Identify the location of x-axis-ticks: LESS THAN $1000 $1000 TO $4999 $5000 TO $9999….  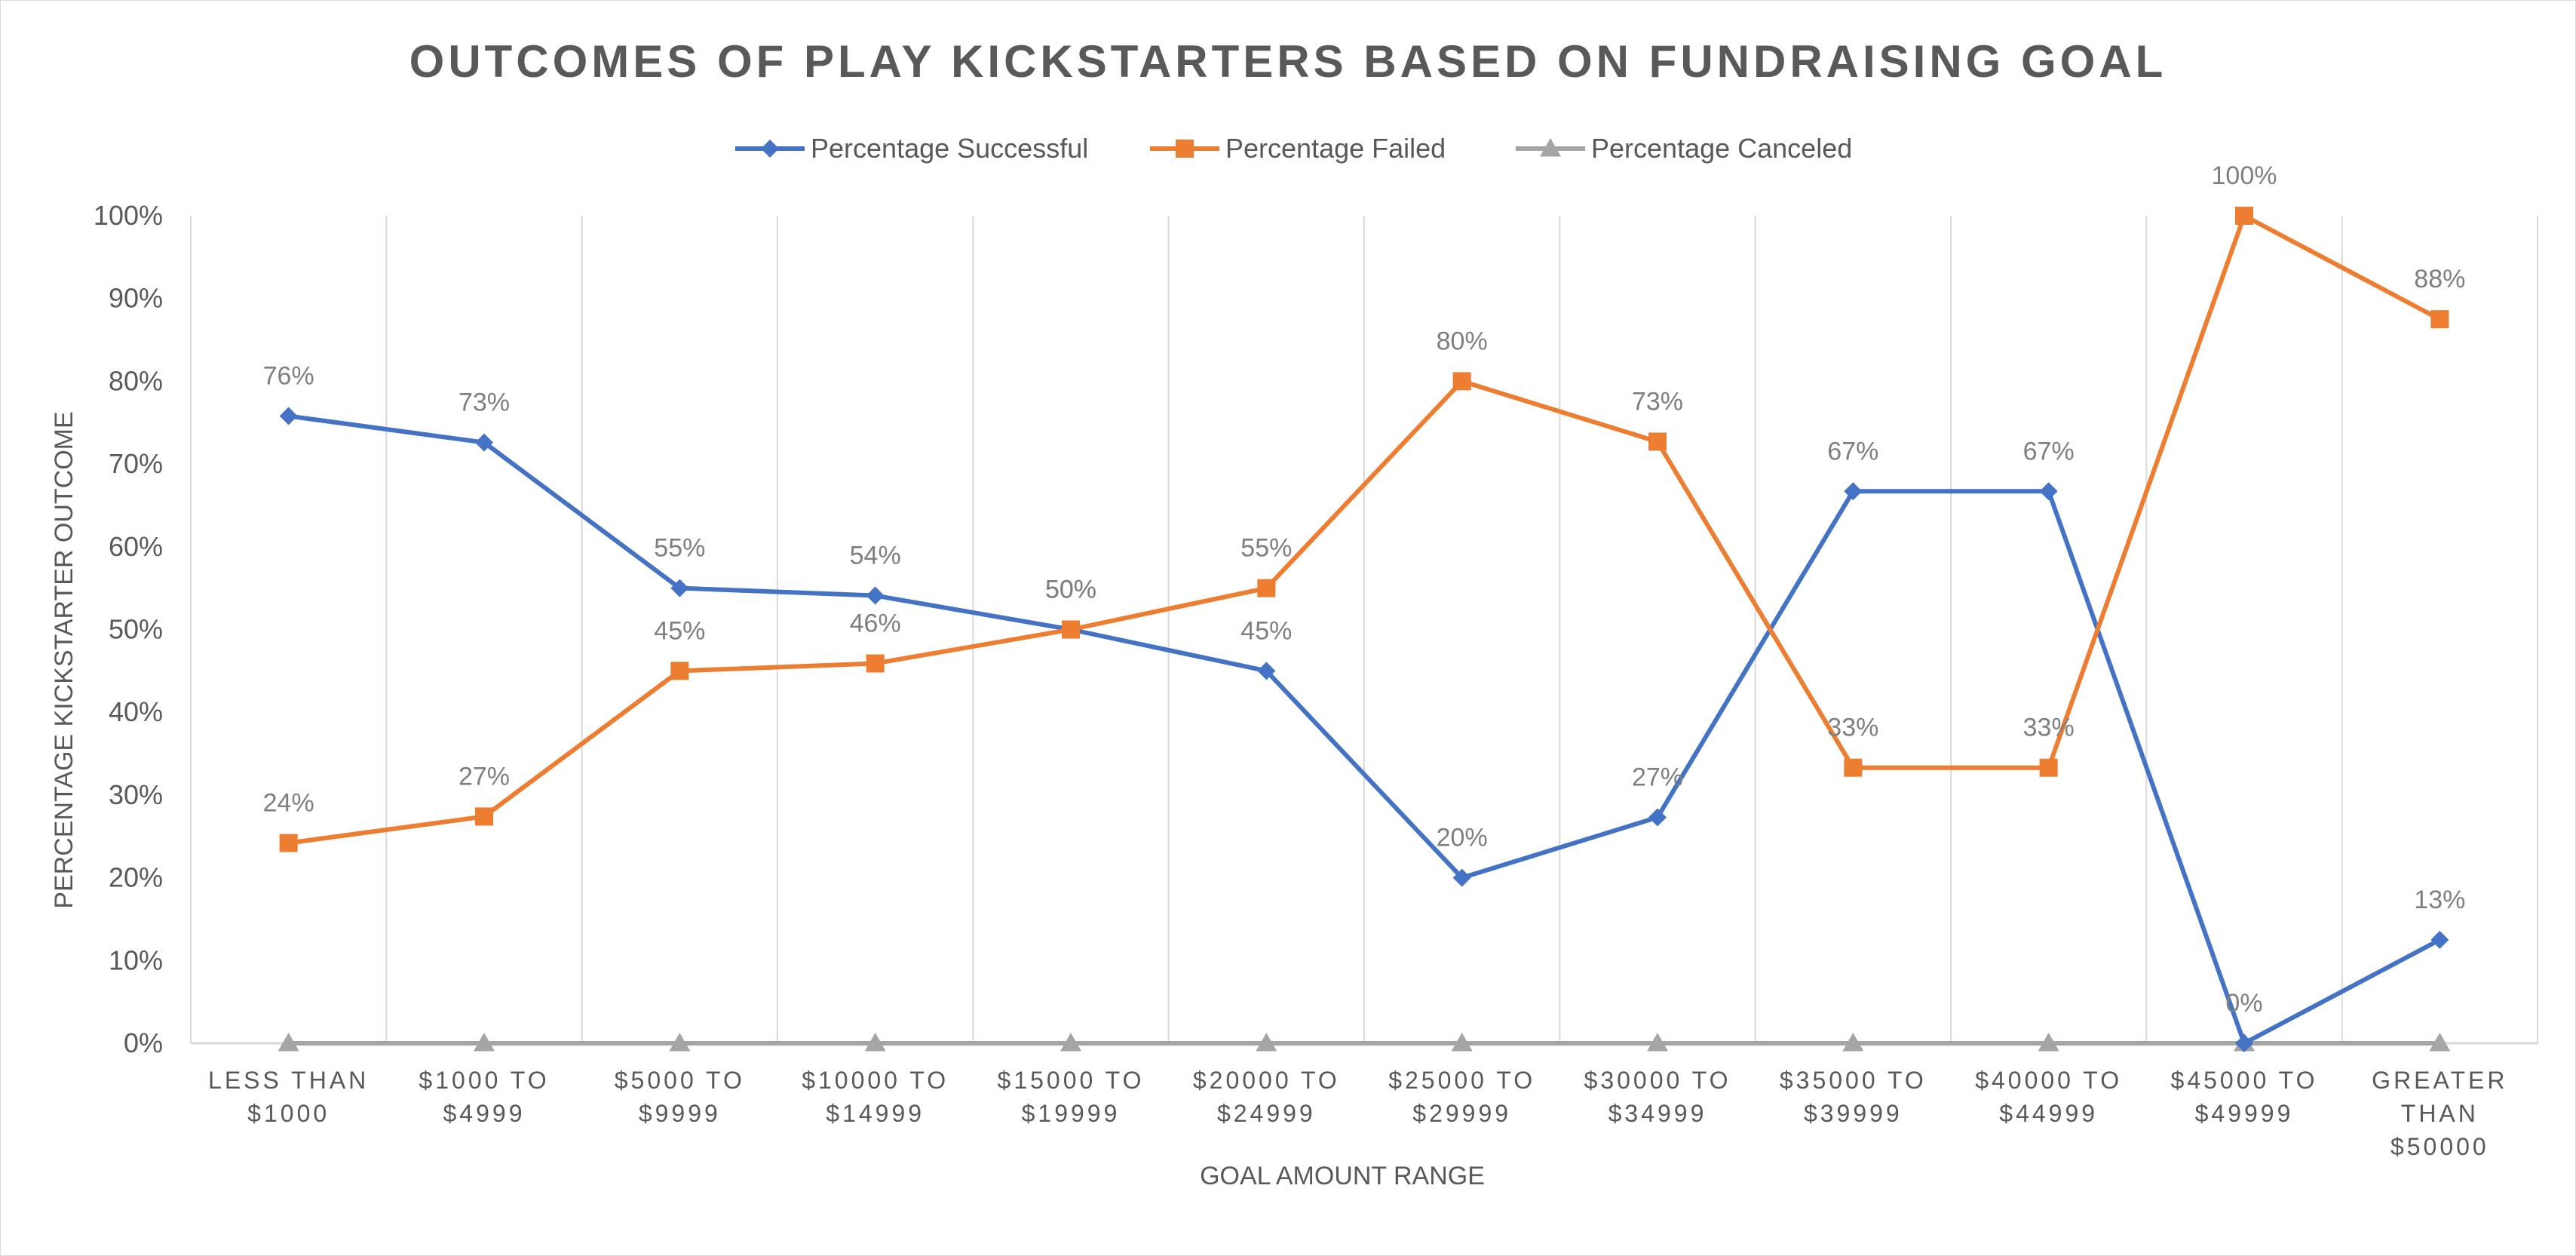
(1357, 1114).